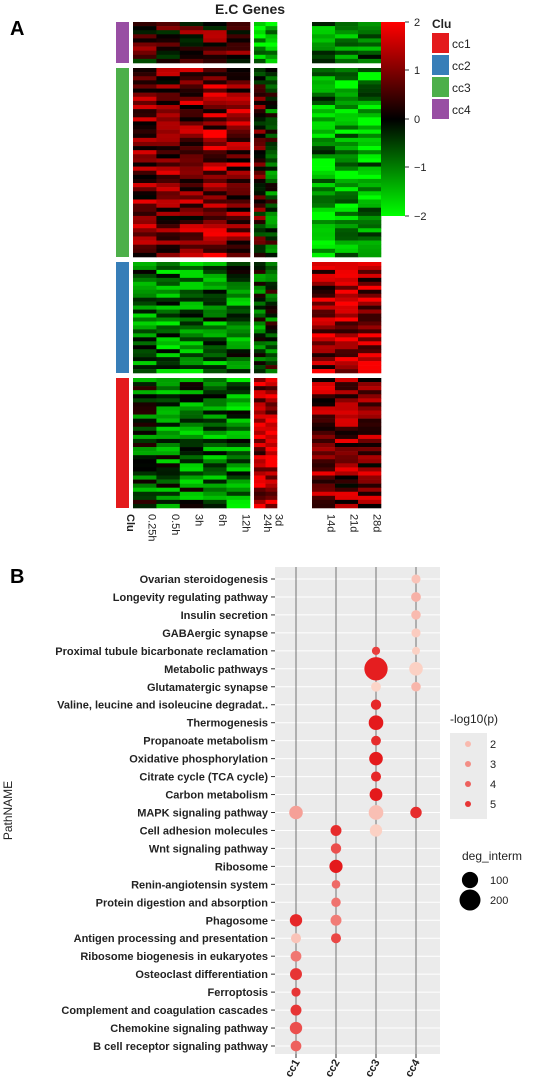 This screenshot has width=533, height=1085. What do you see at coordinates (499, 881) in the screenshot?
I see `legend-size-label: 100` at bounding box center [499, 881].